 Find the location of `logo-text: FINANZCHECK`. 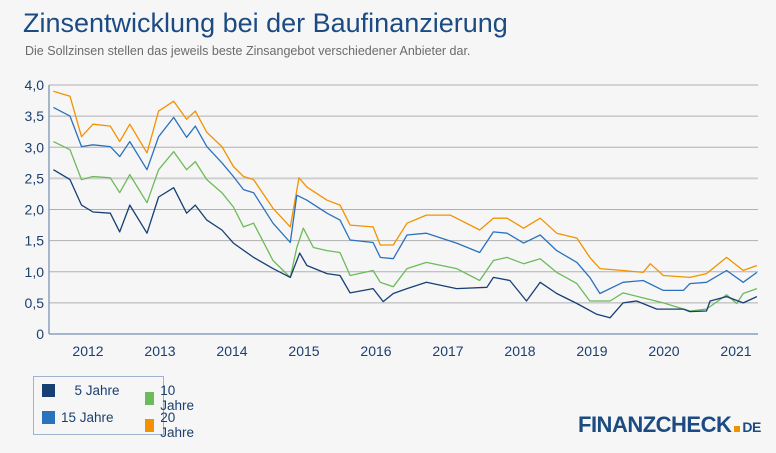

logo-text: FINANZCHECK is located at coordinates (655, 424).